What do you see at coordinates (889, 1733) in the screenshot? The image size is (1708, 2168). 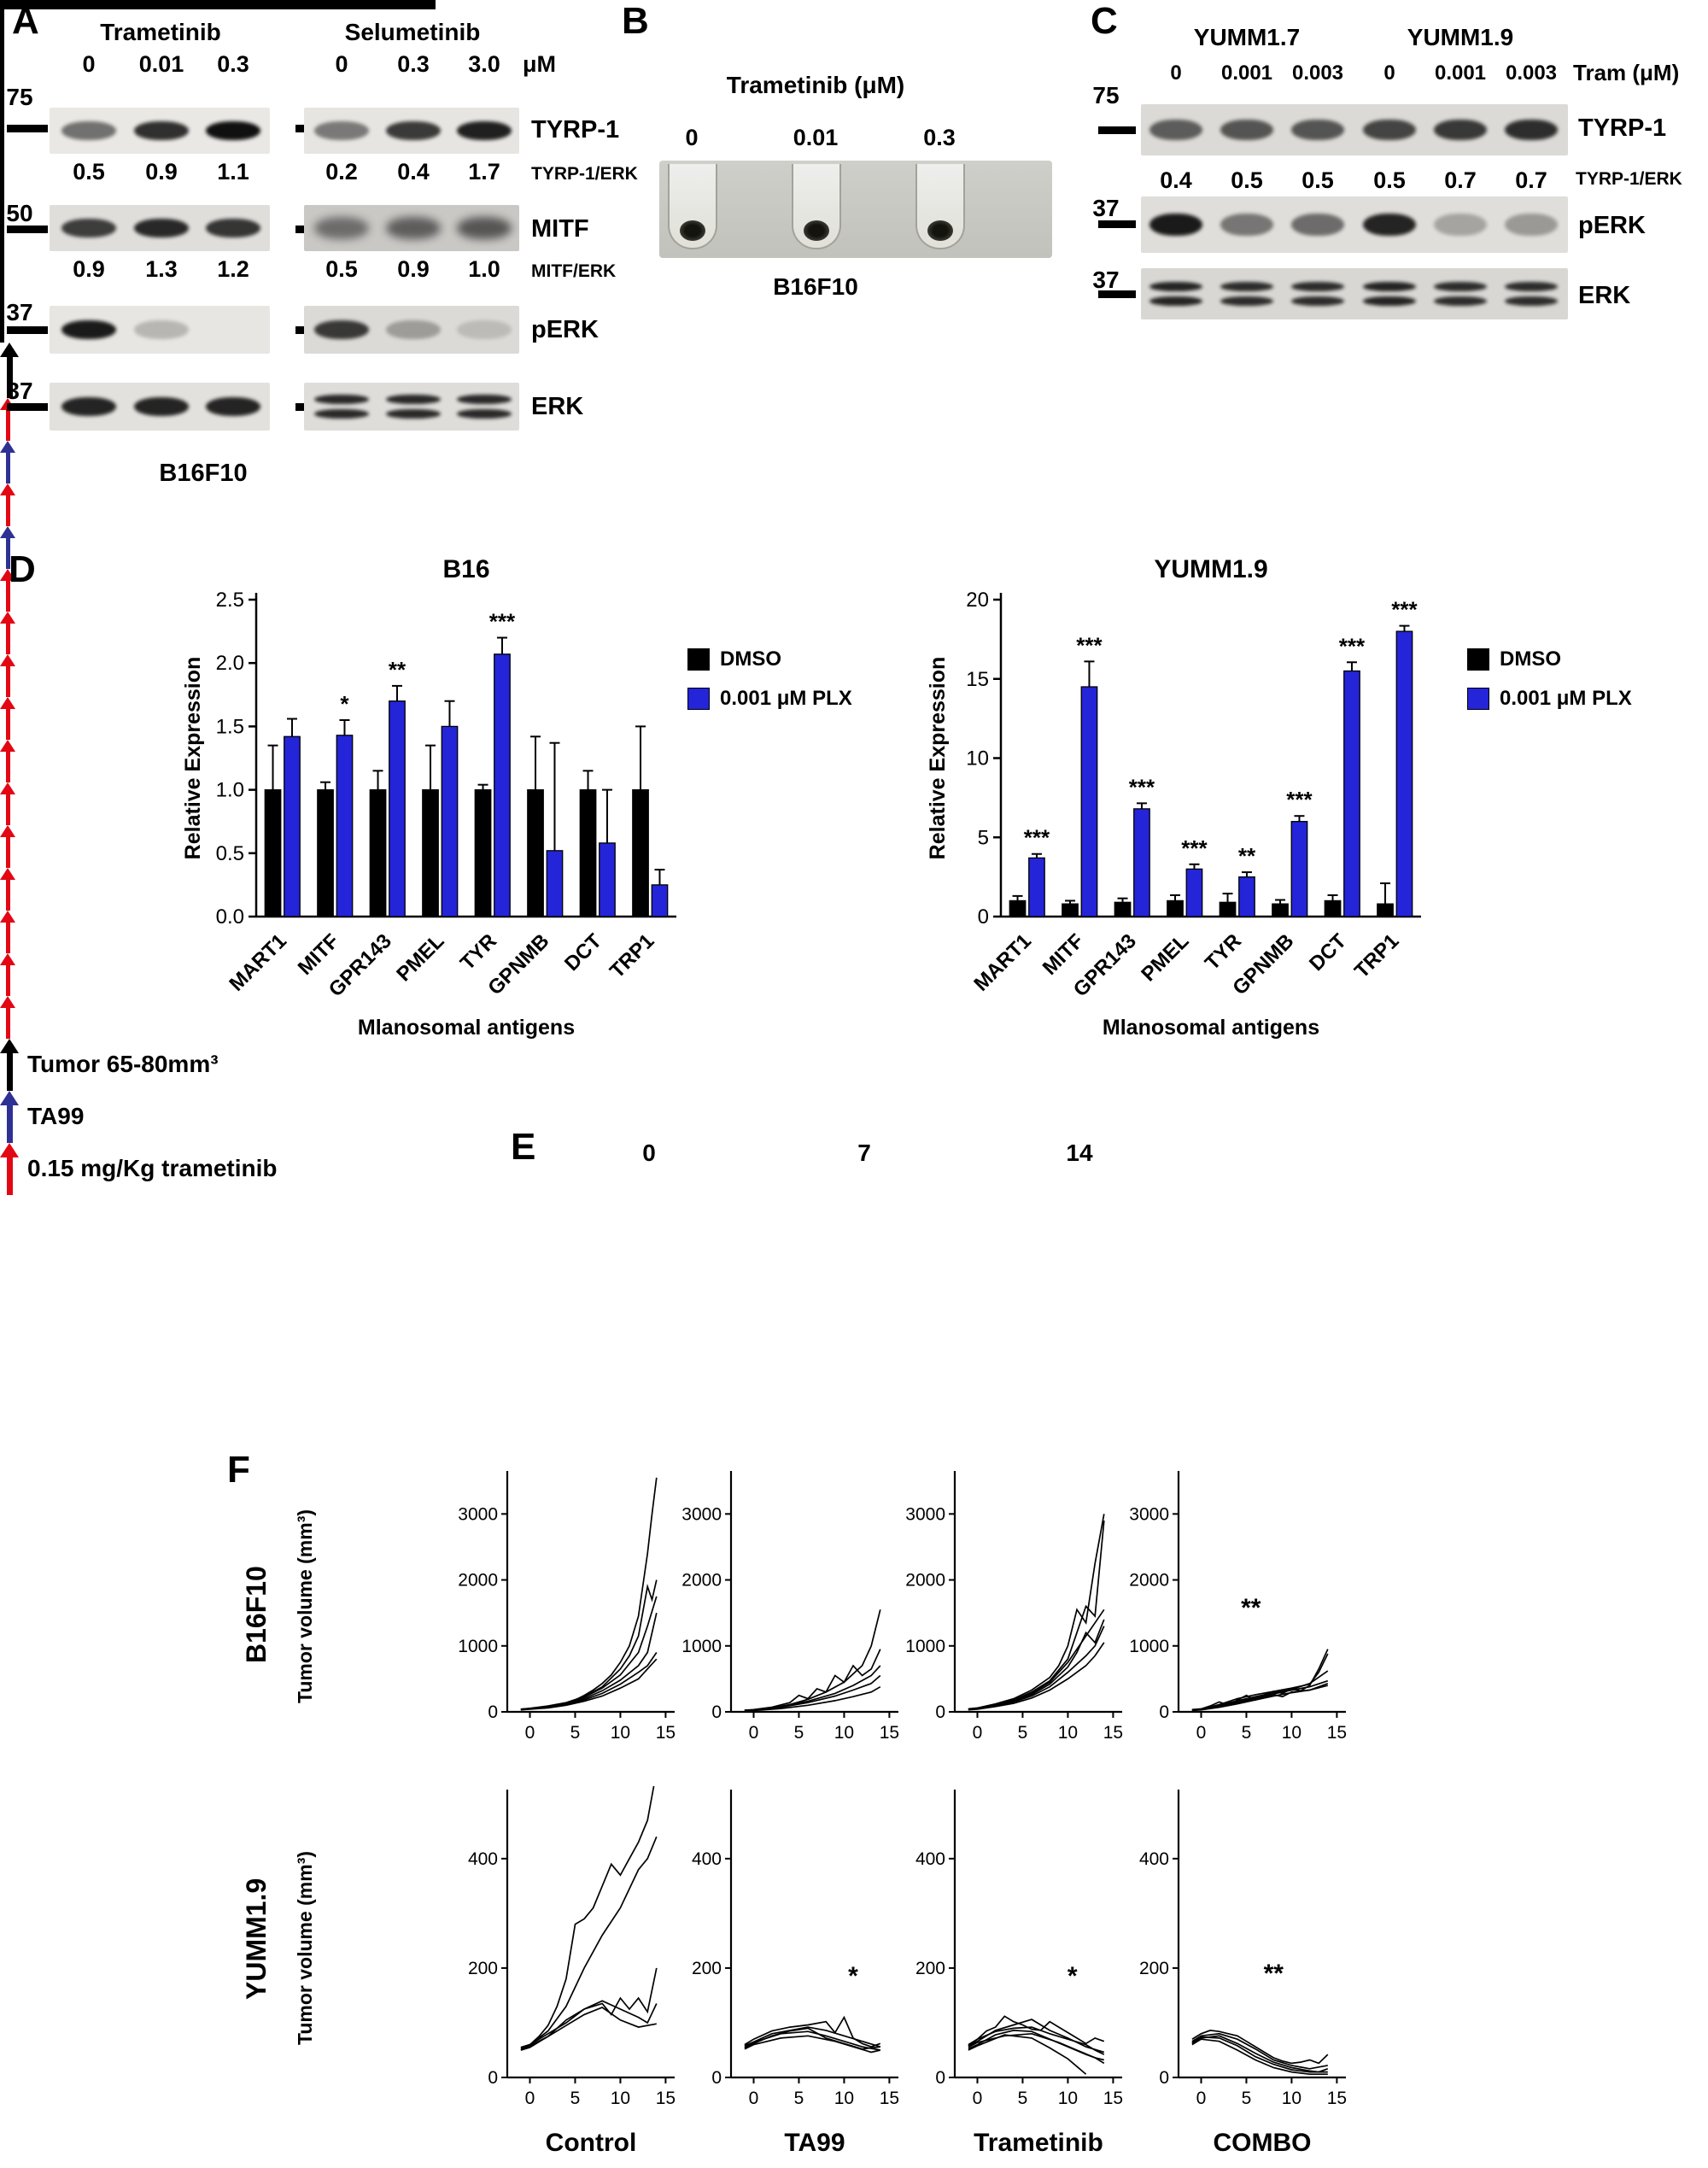 I see `x-tick-label: 15` at bounding box center [889, 1733].